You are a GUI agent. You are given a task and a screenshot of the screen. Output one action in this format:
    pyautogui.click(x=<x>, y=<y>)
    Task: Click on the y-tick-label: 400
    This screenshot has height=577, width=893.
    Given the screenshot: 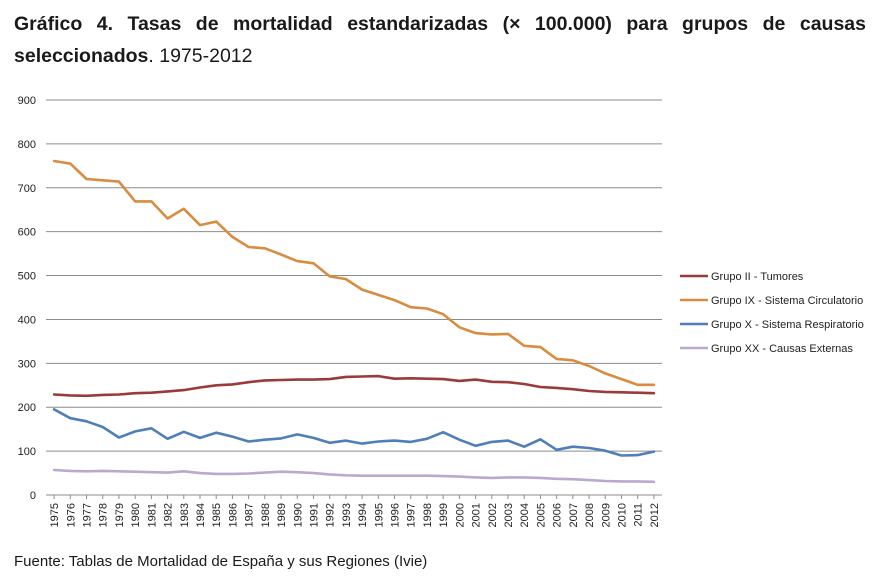 What is the action you would take?
    pyautogui.click(x=27, y=320)
    